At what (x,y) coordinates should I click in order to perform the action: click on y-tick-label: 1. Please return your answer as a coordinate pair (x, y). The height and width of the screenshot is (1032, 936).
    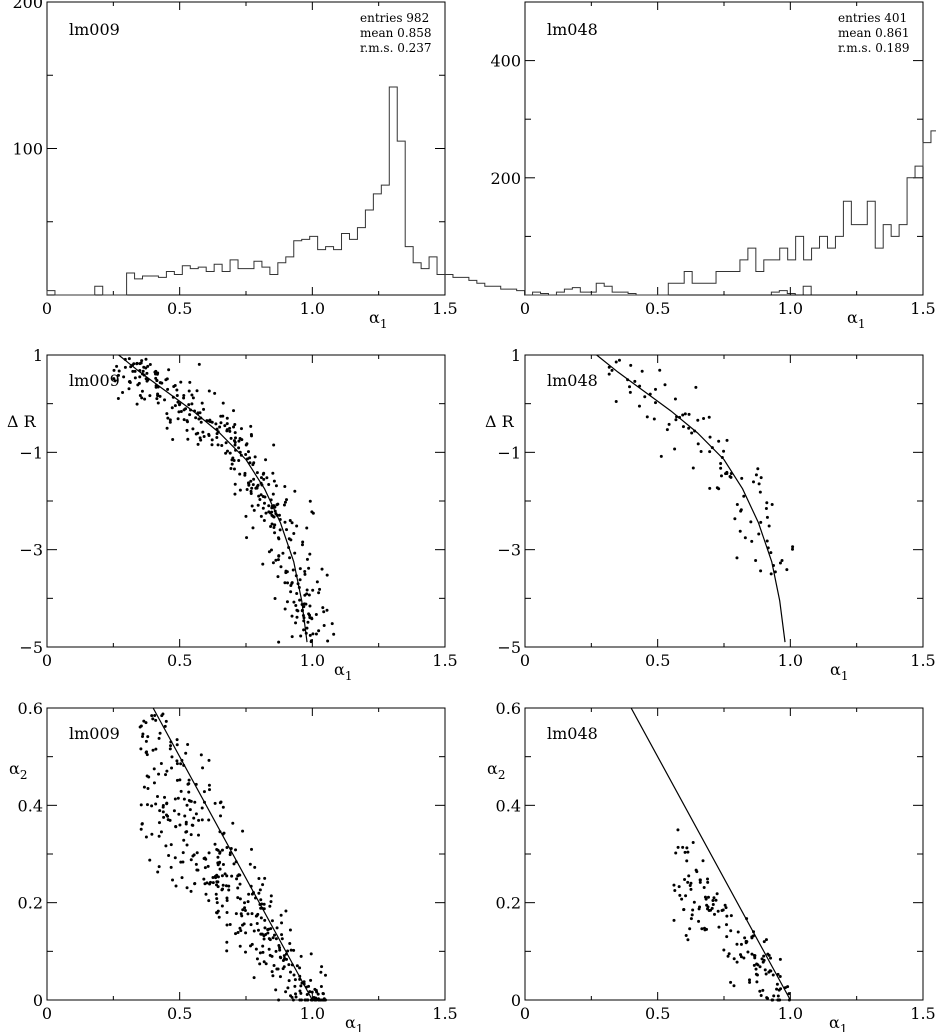
    Looking at the image, I should click on (38, 355).